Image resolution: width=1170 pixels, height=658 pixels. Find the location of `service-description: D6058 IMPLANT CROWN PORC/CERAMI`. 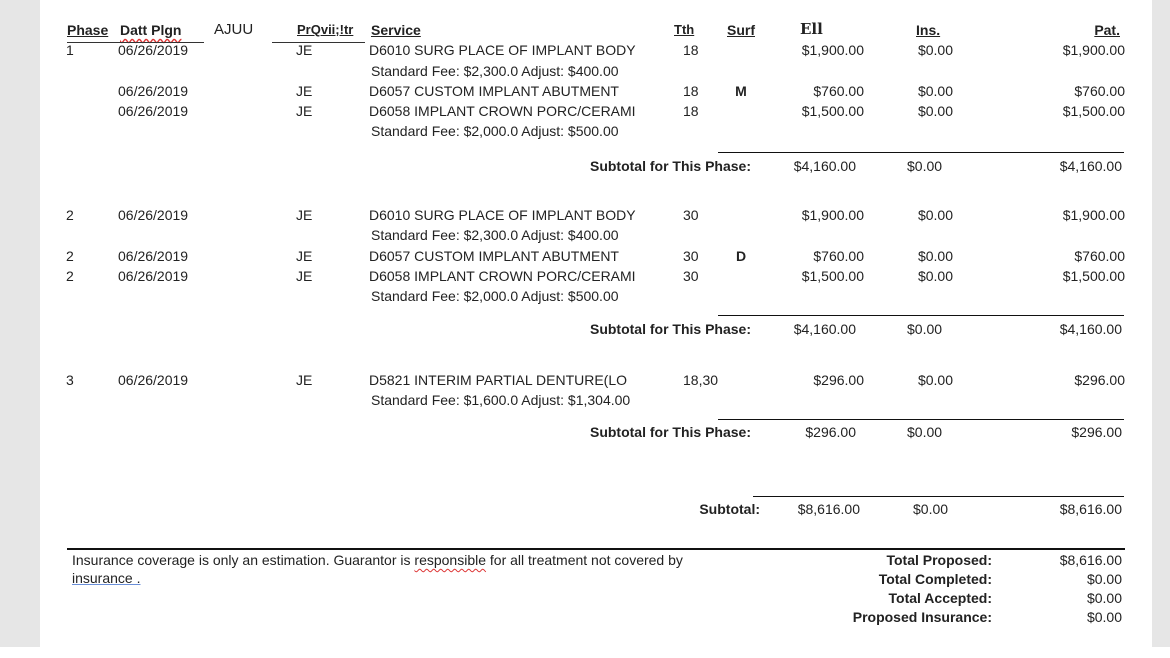

service-description: D6058 IMPLANT CROWN PORC/CERAMI is located at coordinates (502, 111).